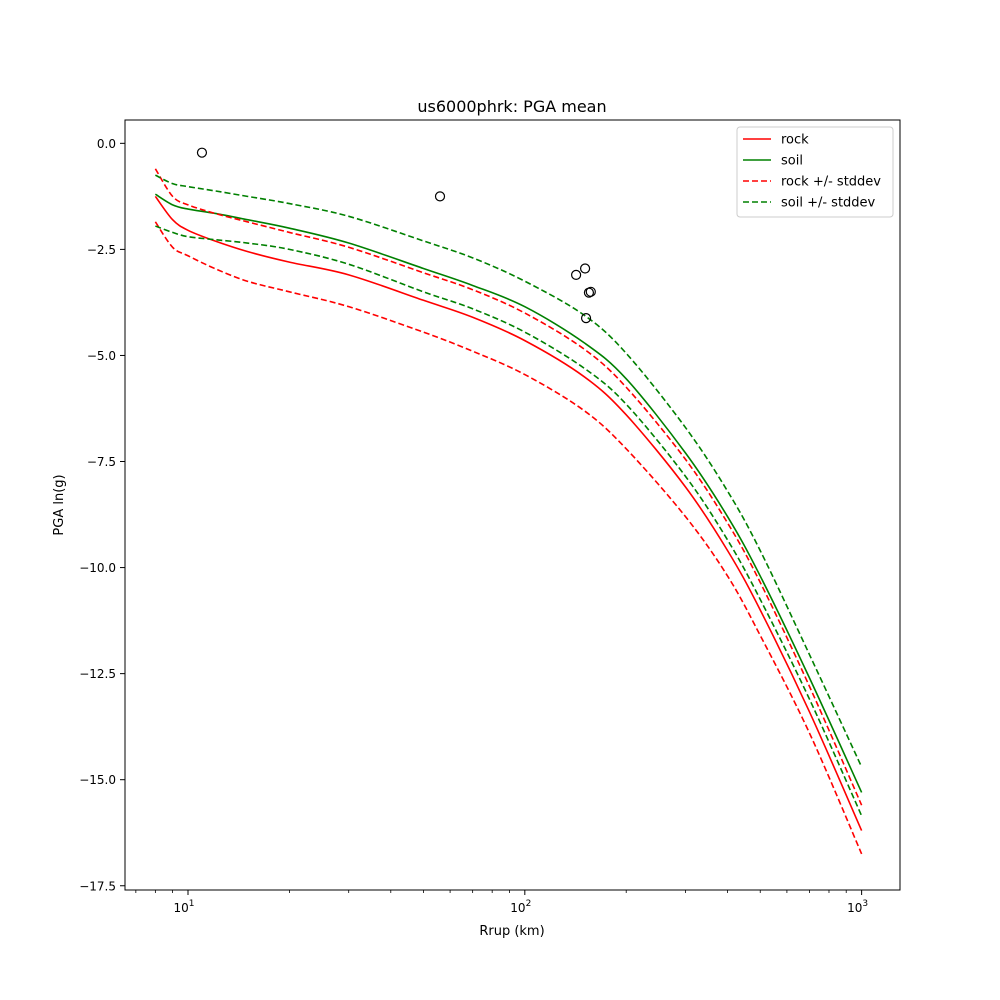 Image resolution: width=1000 pixels, height=1000 pixels. Describe the element at coordinates (102, 515) in the screenshot. I see `y-axis: 0.0 −2.5 −5.0 −7.5 −10.0 −12.5 −15.0 −17.5` at that location.